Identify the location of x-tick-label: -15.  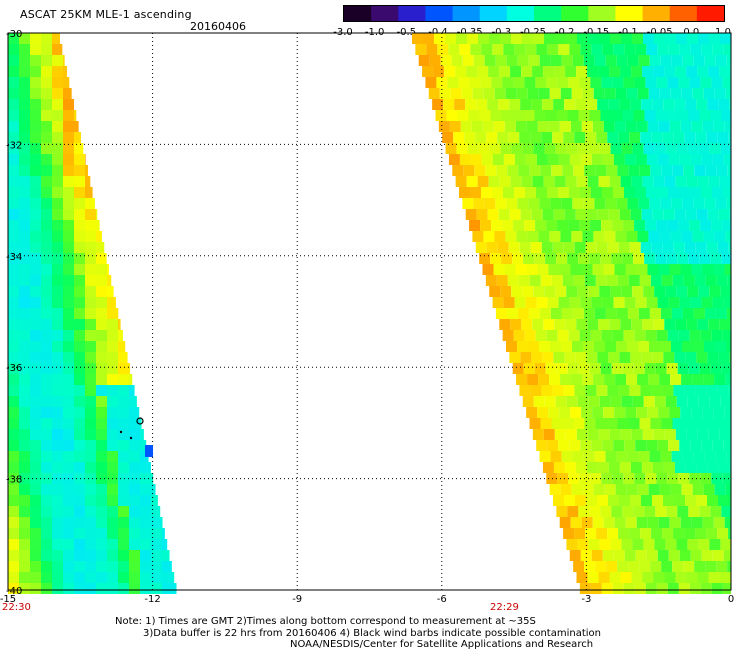
(8, 599).